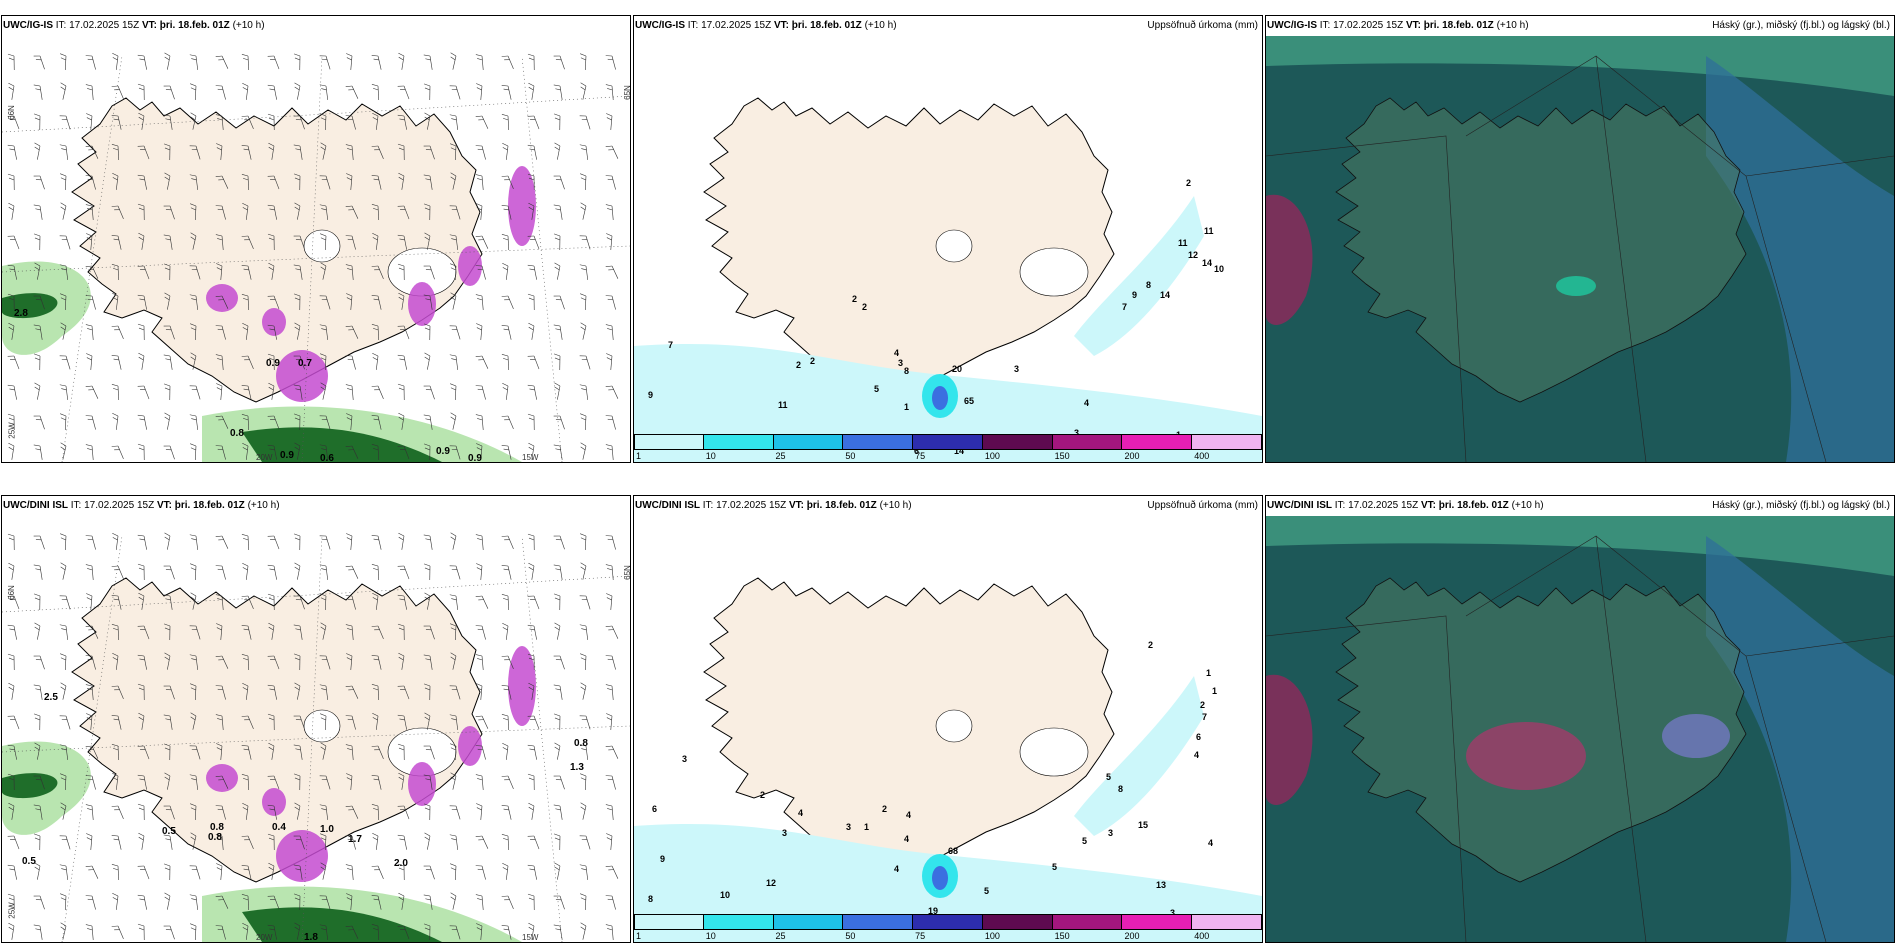 The image size is (1900, 950). Describe the element at coordinates (1580, 729) in the screenshot. I see `cloud-map` at that location.